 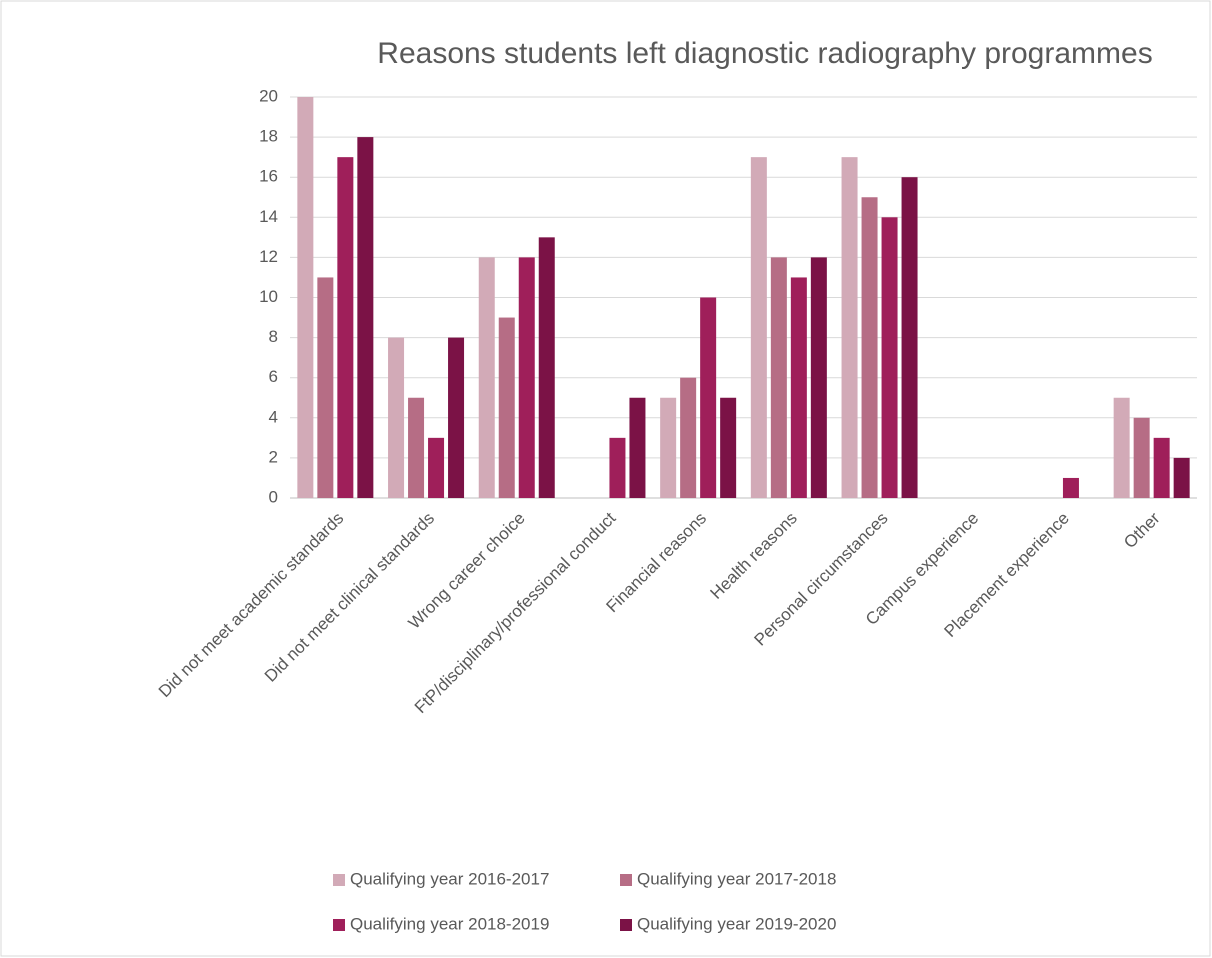 I want to click on y-tick-label: 4, so click(x=273, y=416).